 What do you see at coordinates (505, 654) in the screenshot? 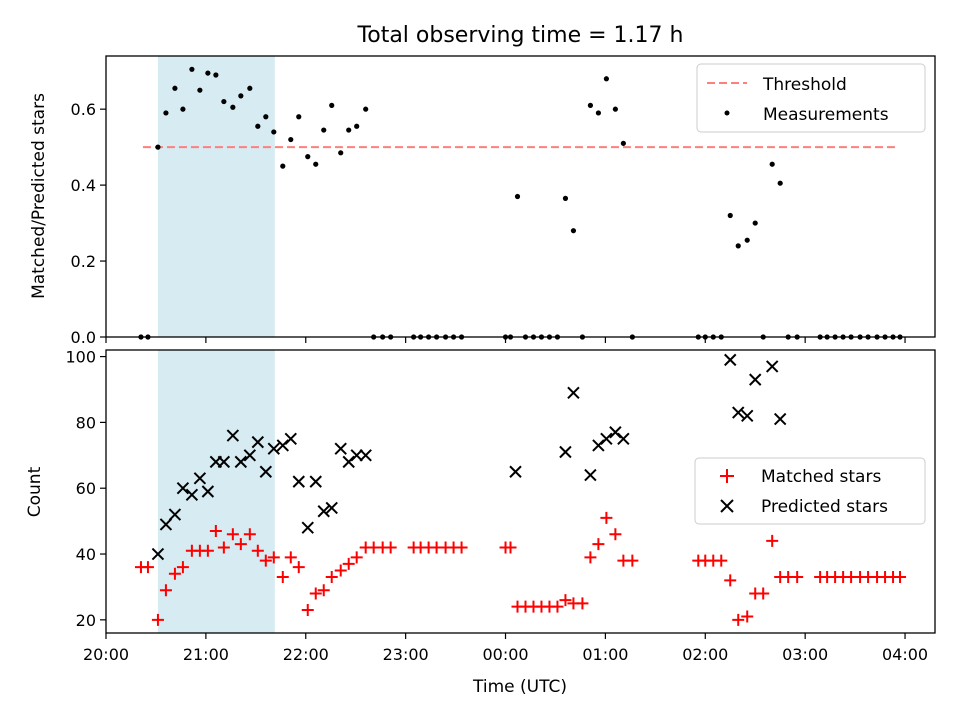
I see `x-tick-label: 00:00` at bounding box center [505, 654].